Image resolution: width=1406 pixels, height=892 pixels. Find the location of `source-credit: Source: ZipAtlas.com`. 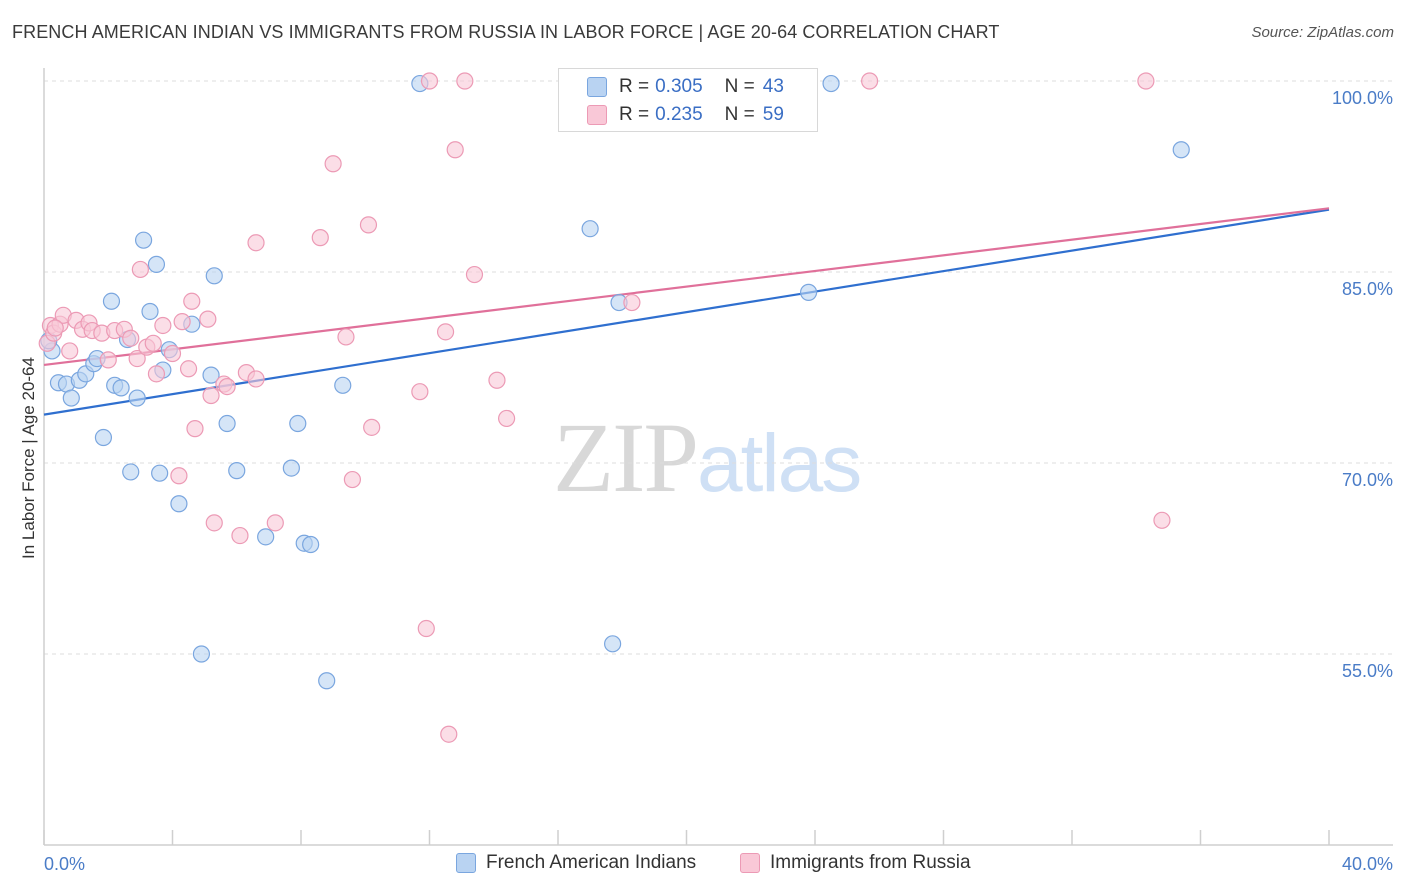

source-credit: Source: ZipAtlas.com is located at coordinates (1322, 32).